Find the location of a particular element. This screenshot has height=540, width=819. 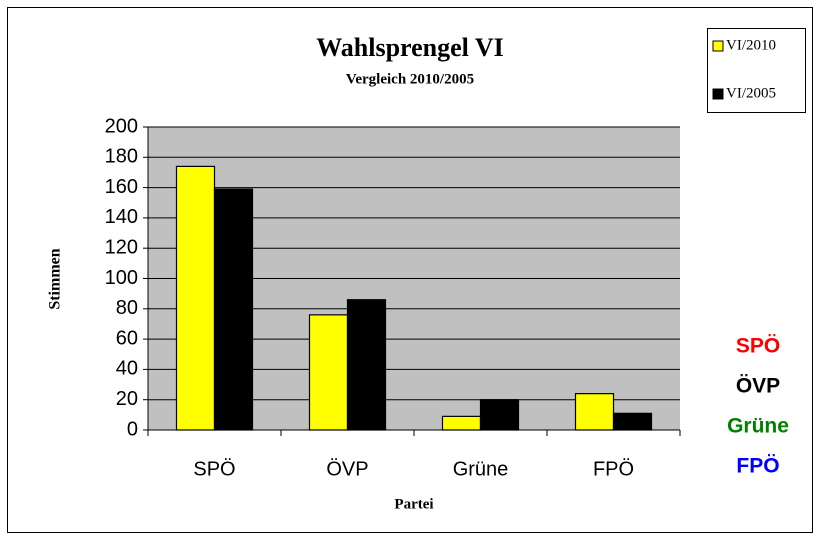

y-tick-label: 120 is located at coordinates (121, 247).